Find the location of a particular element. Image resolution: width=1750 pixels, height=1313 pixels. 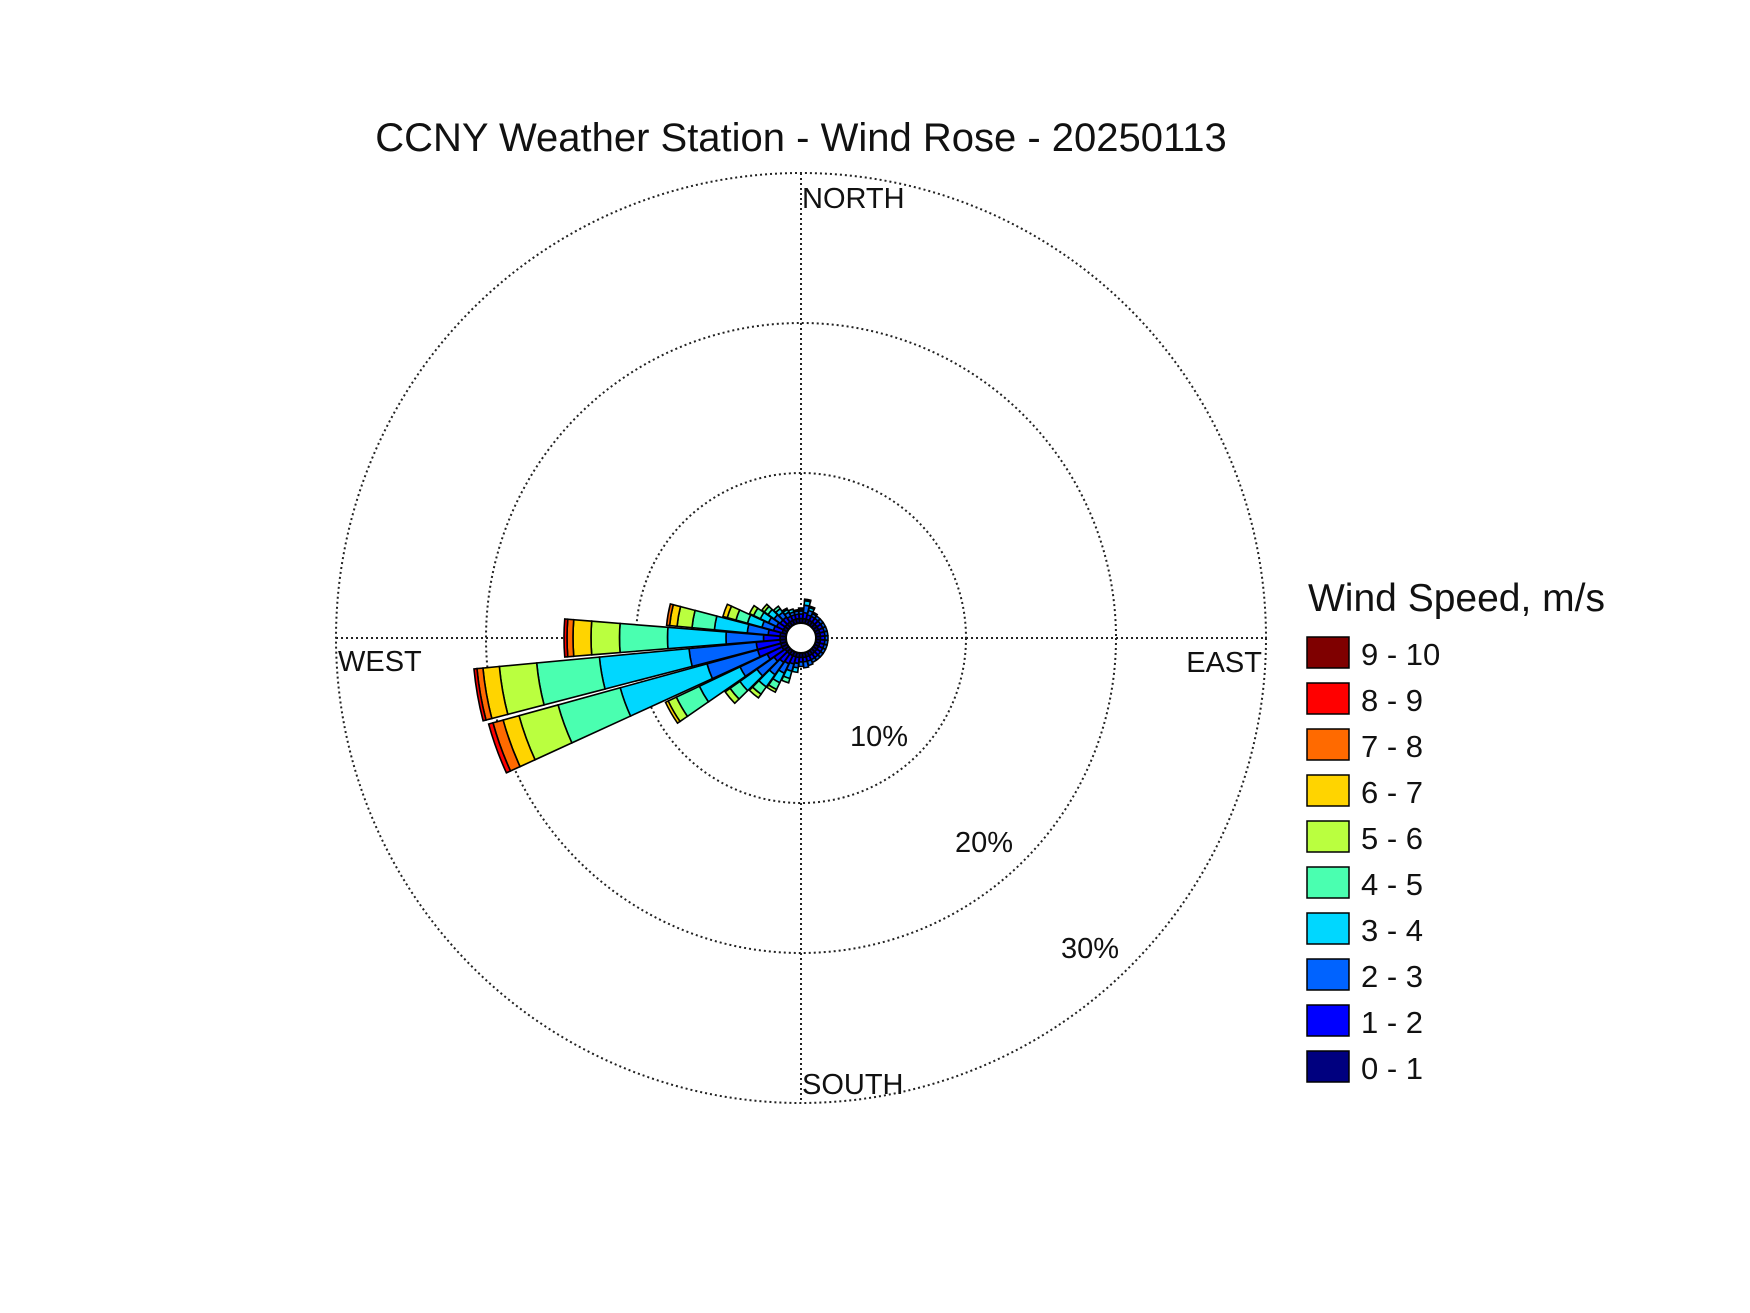

legend-label: 1 - 2 is located at coordinates (1392, 1022).